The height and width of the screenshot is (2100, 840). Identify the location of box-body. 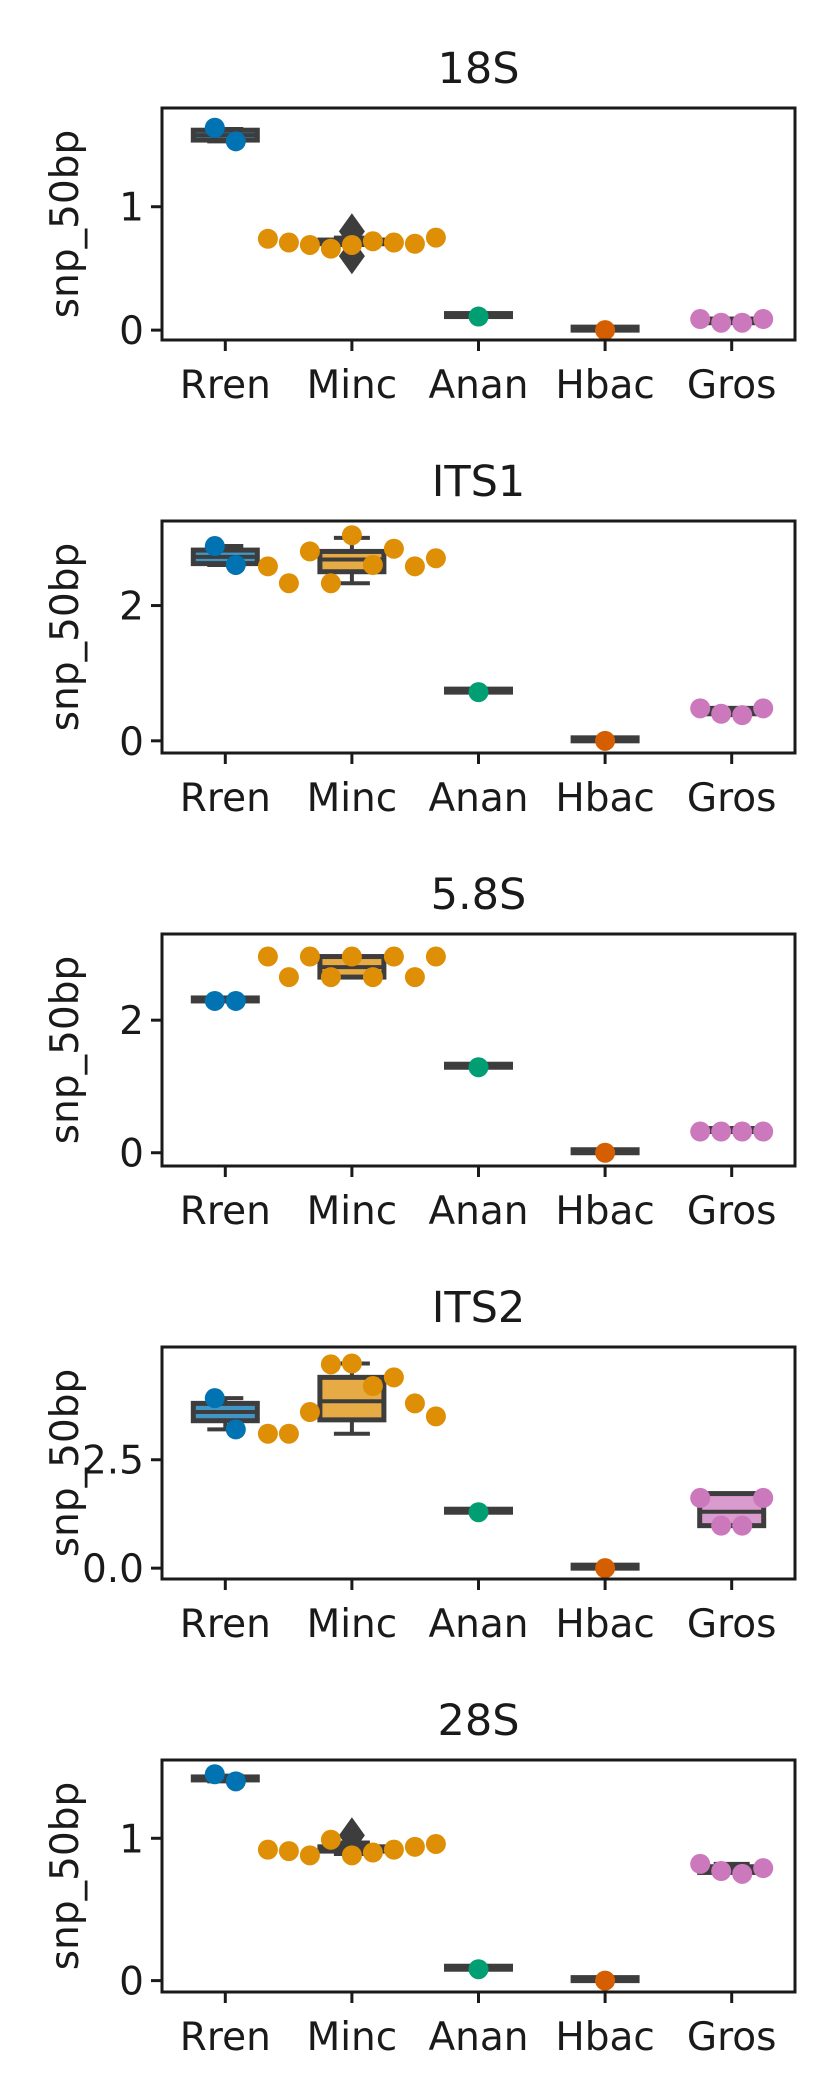
(732, 1510).